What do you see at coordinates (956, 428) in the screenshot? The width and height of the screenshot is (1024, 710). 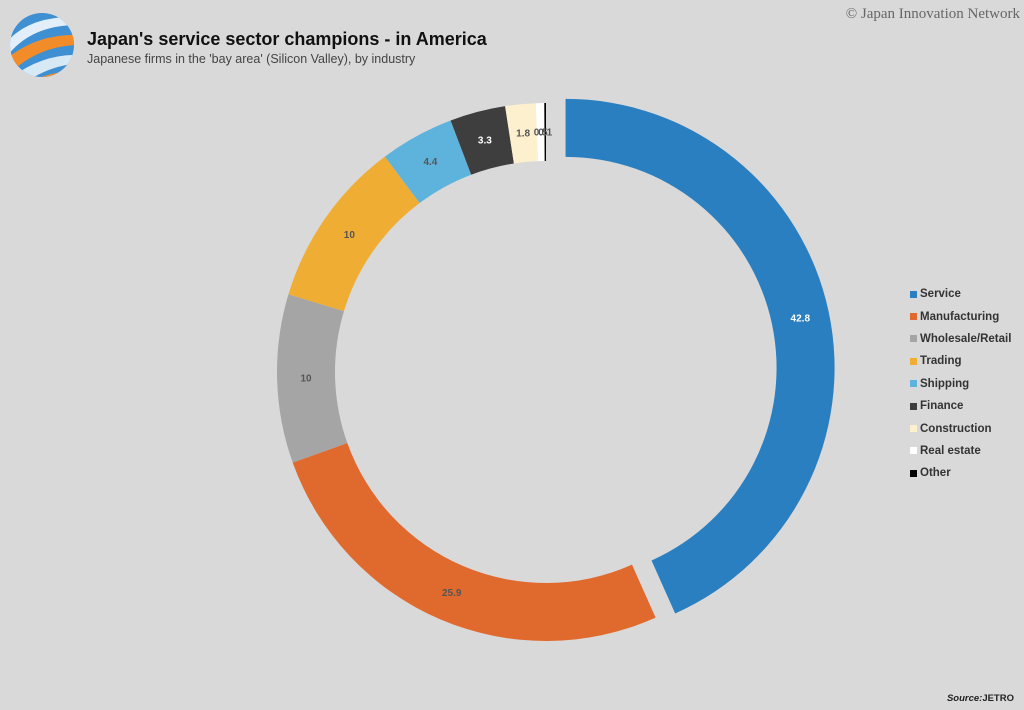 I see `legend-label: Construction` at bounding box center [956, 428].